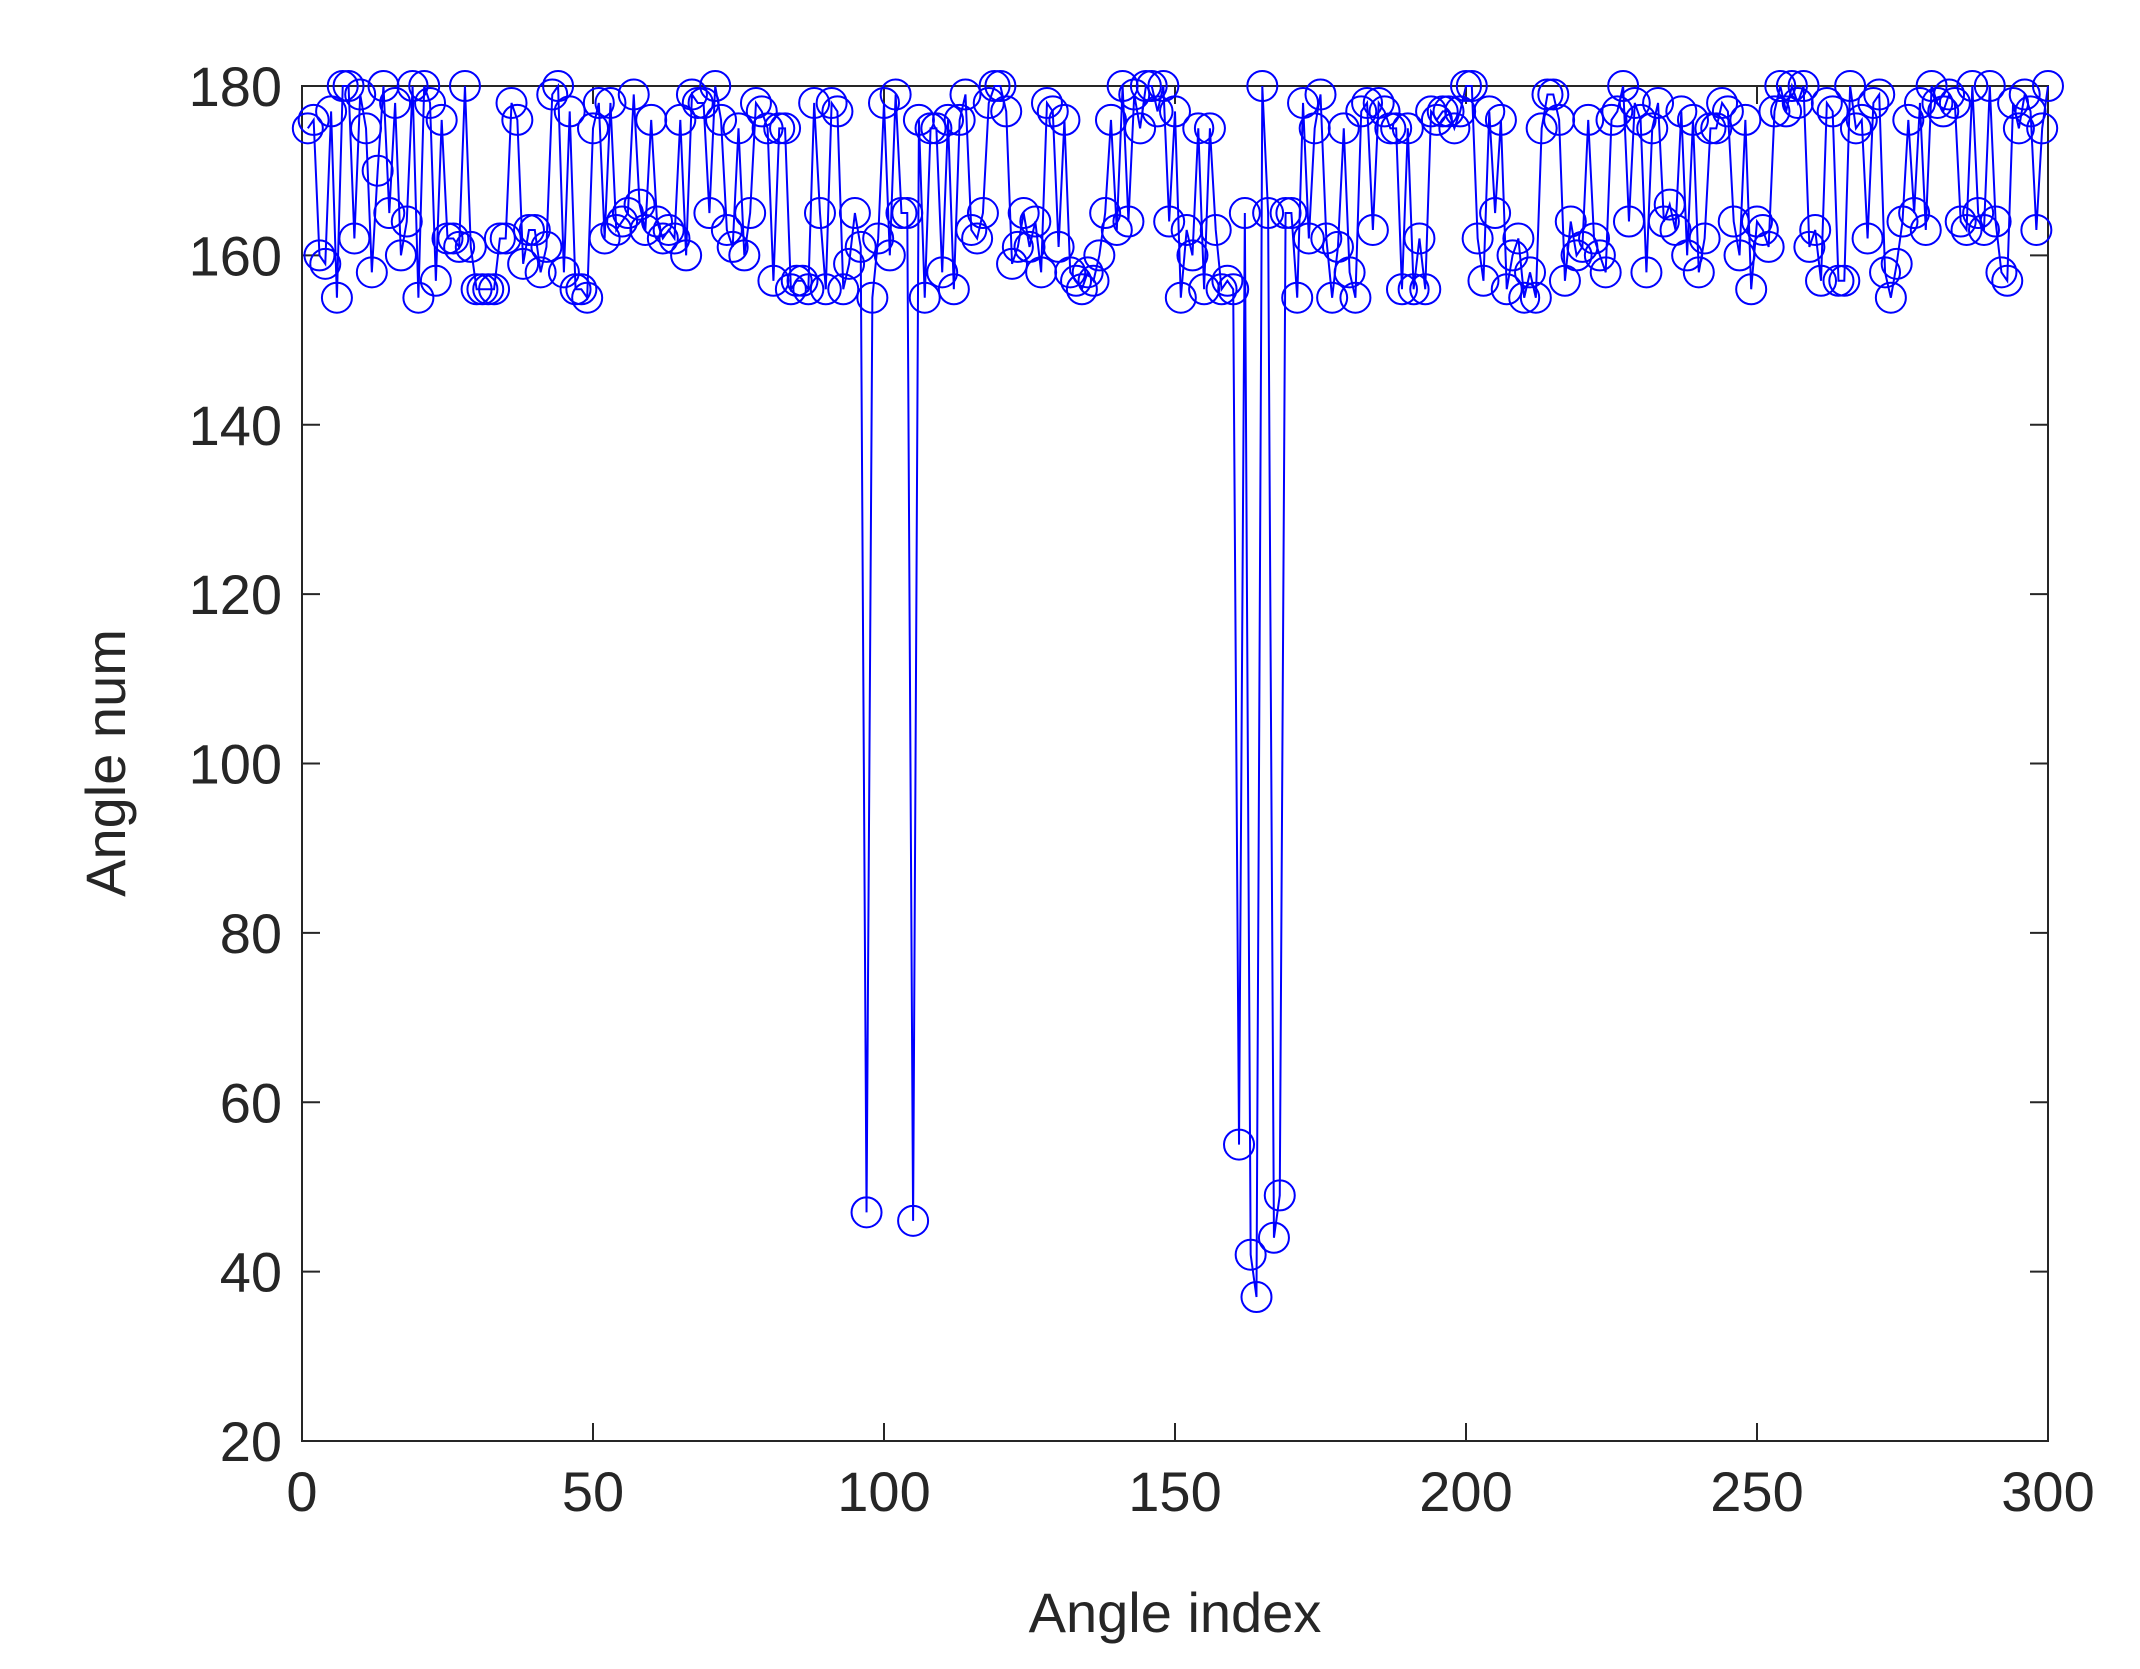 This screenshot has height=1669, width=2140. Describe the element at coordinates (235, 425) in the screenshot. I see `y-tick-label: 140` at that location.